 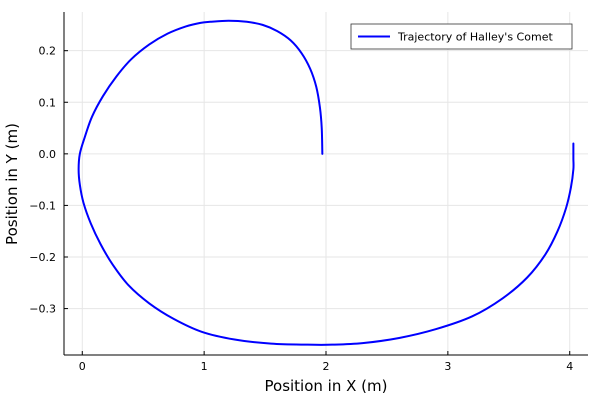 What do you see at coordinates (48, 51) in the screenshot?
I see `y-tick-label: 0.2` at bounding box center [48, 51].